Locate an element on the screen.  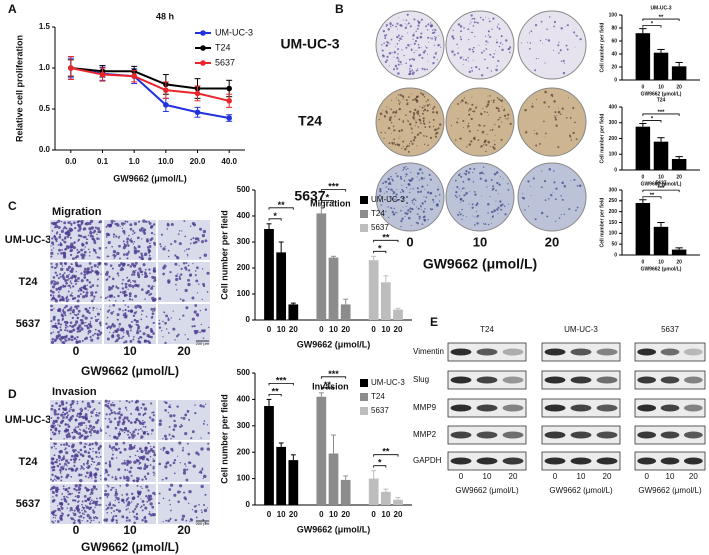
significance-label: * is located at coordinates (328, 198).